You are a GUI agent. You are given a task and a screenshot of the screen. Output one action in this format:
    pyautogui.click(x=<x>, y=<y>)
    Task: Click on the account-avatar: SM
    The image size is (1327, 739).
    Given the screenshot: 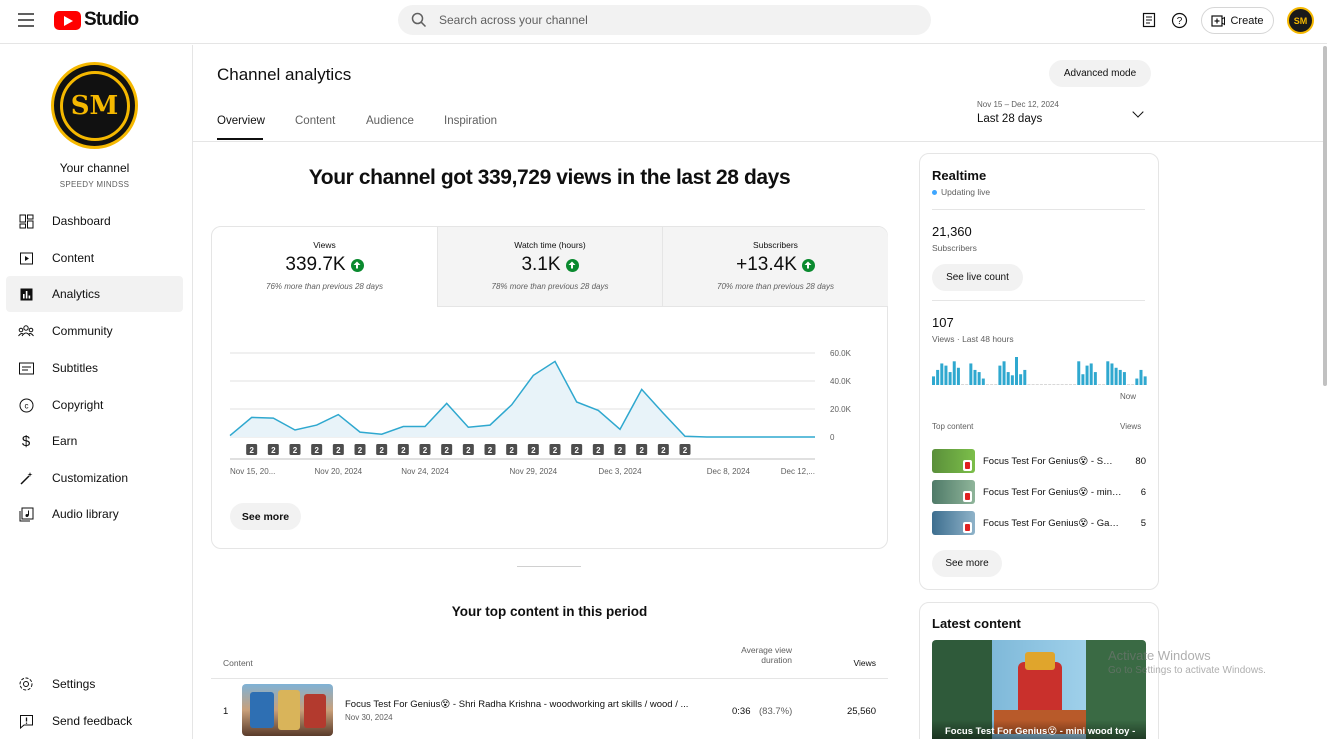 What is the action you would take?
    pyautogui.click(x=1300, y=20)
    